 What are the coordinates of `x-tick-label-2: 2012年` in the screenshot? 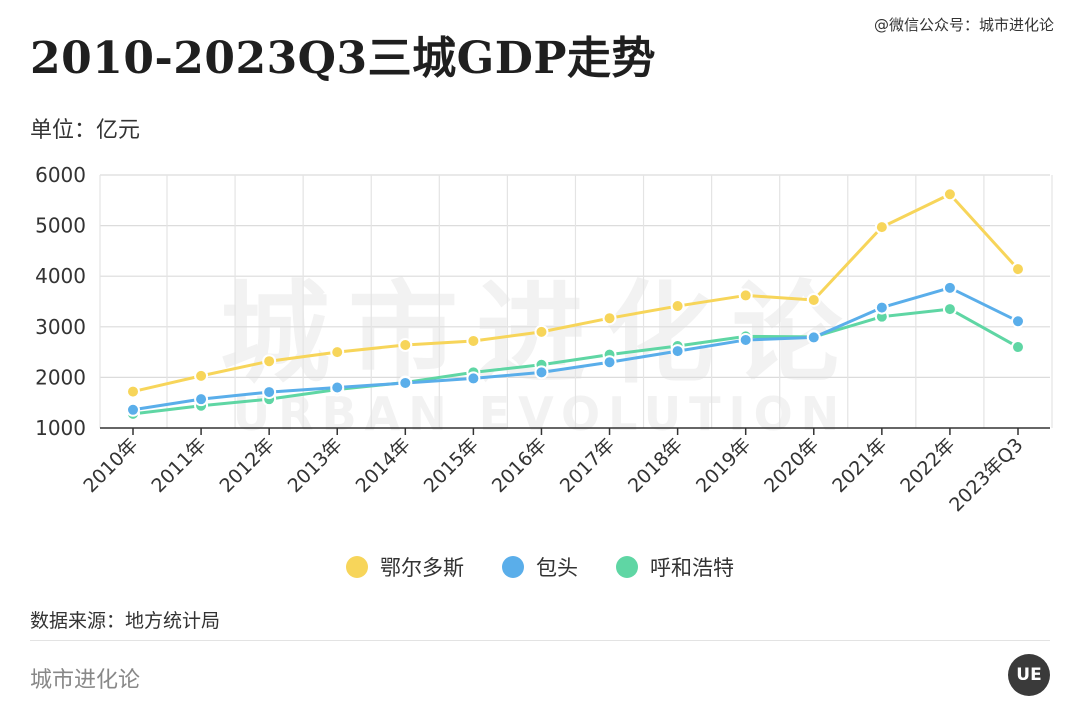 It's located at (247, 465).